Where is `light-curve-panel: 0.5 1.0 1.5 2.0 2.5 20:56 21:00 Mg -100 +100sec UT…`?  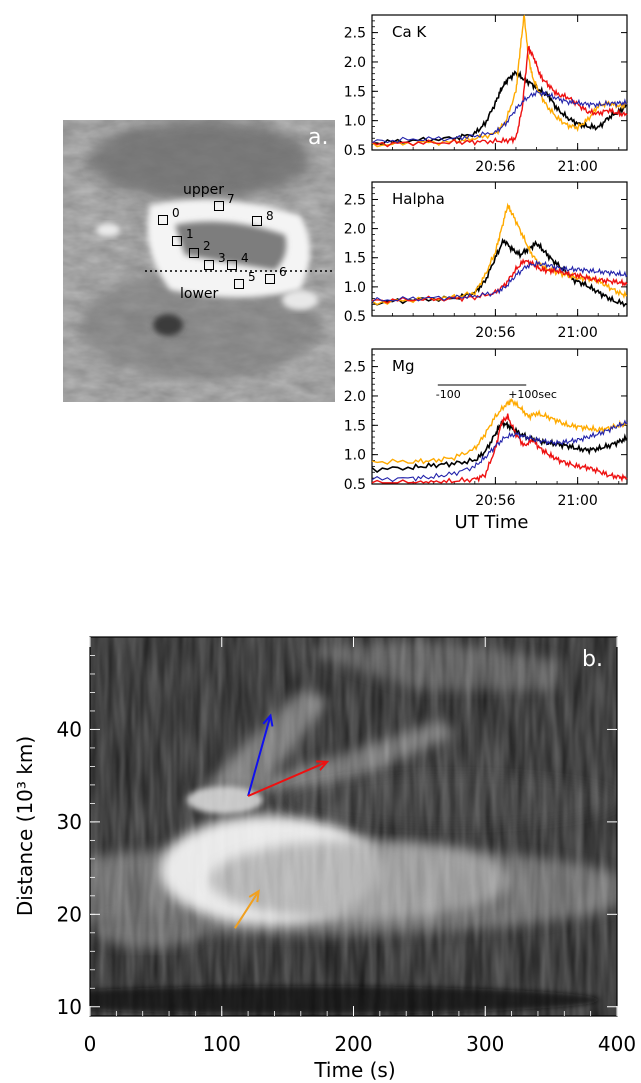
light-curve-panel: 0.5 1.0 1.5 2.0 2.5 20:56 21:00 Mg -100 +100sec UT… is located at coordinates (486, 440).